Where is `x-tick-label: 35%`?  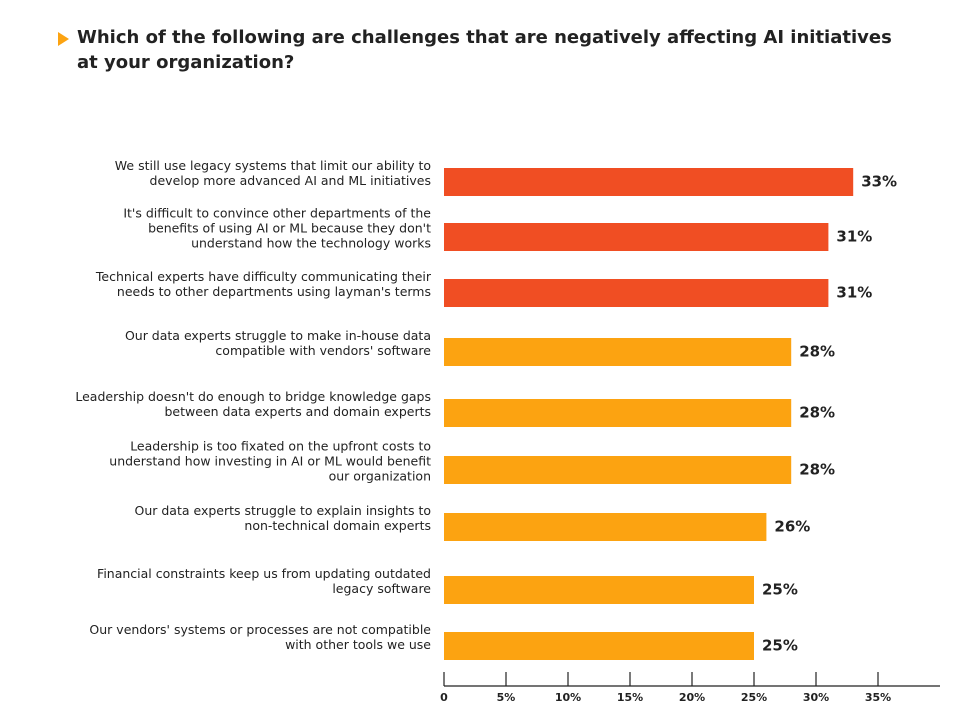 x-tick-label: 35% is located at coordinates (878, 697).